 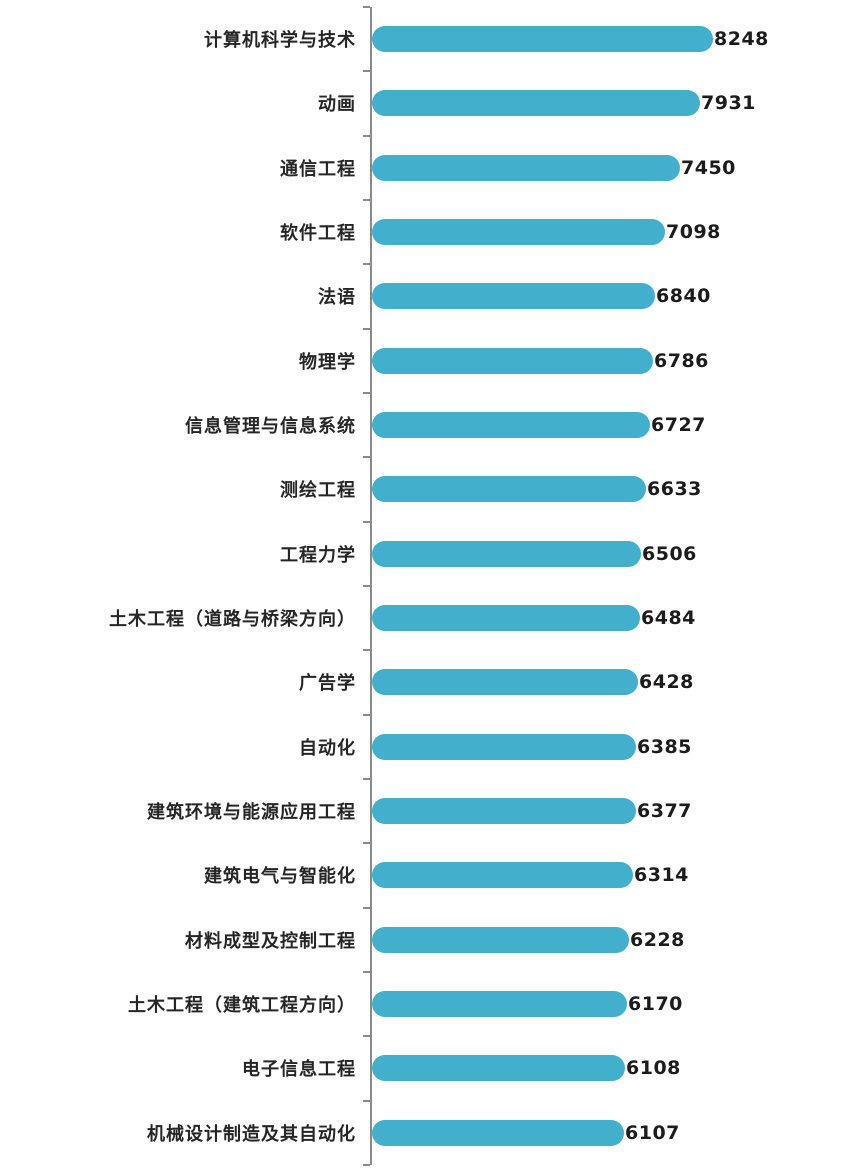 I want to click on bar-row: 建筑电气与智能化 6314, so click(x=421, y=875).